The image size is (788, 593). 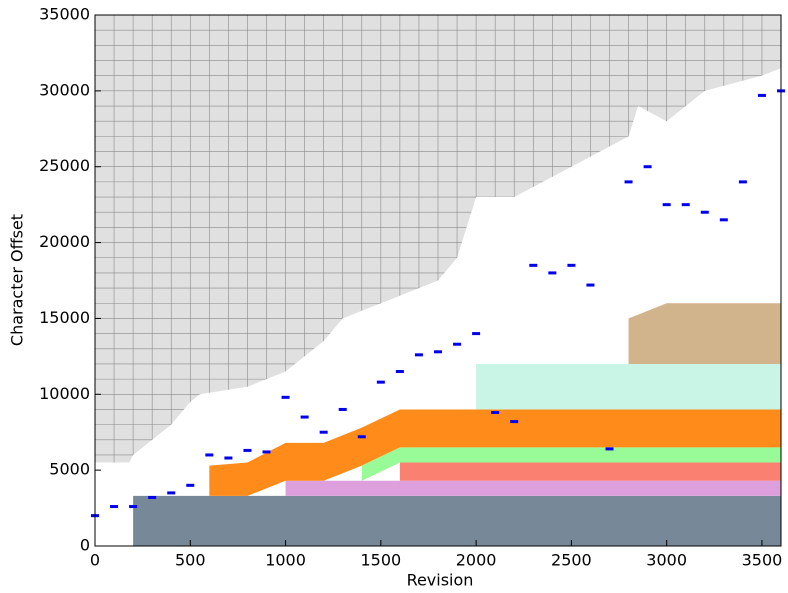 What do you see at coordinates (285, 560) in the screenshot?
I see `x-tick-label: 1000` at bounding box center [285, 560].